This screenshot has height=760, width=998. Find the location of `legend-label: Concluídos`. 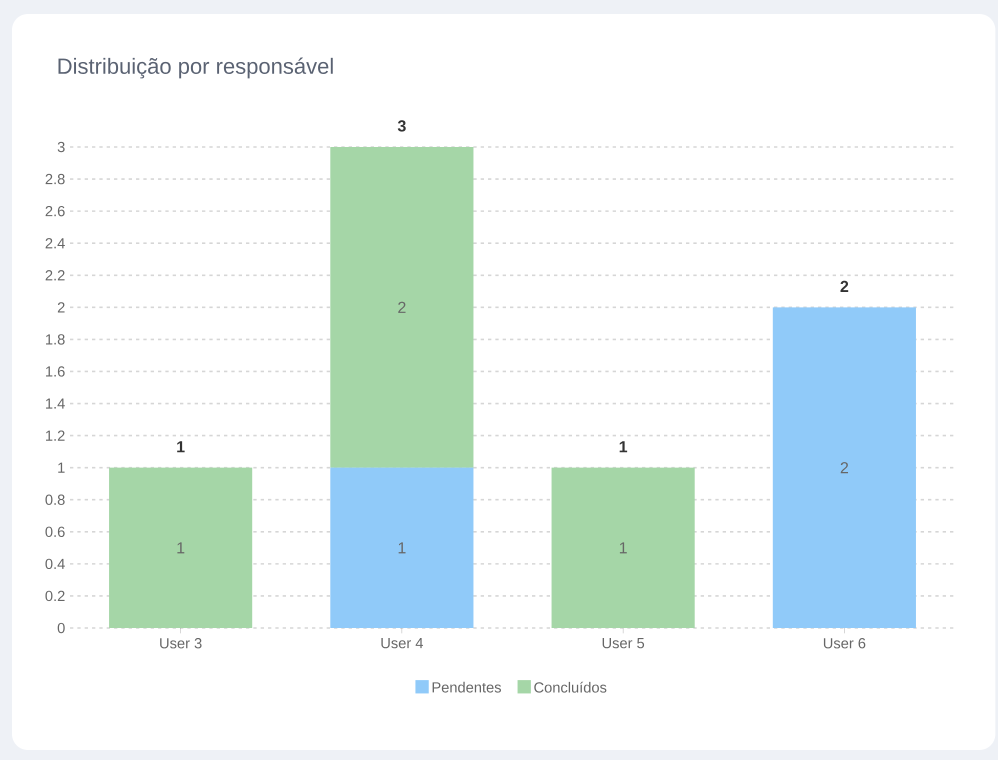

legend-label: Concluídos is located at coordinates (570, 687).